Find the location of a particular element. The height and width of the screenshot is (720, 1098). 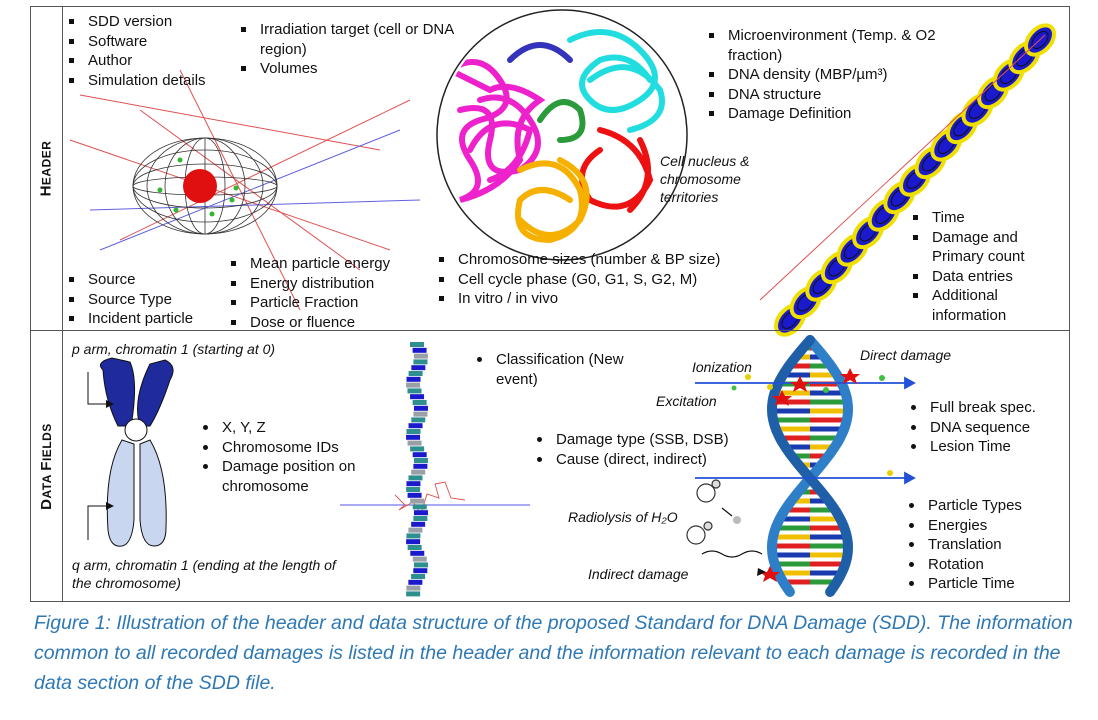

list-item: Source is located at coordinates (151, 280).